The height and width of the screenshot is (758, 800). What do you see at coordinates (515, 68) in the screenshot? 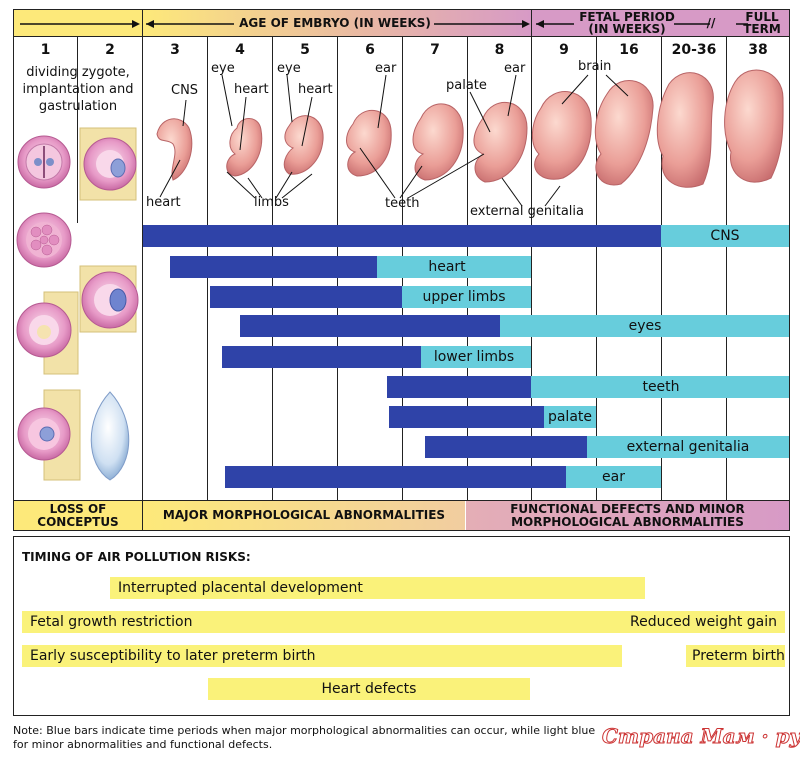
I see `label-ear-week8: ear` at bounding box center [515, 68].